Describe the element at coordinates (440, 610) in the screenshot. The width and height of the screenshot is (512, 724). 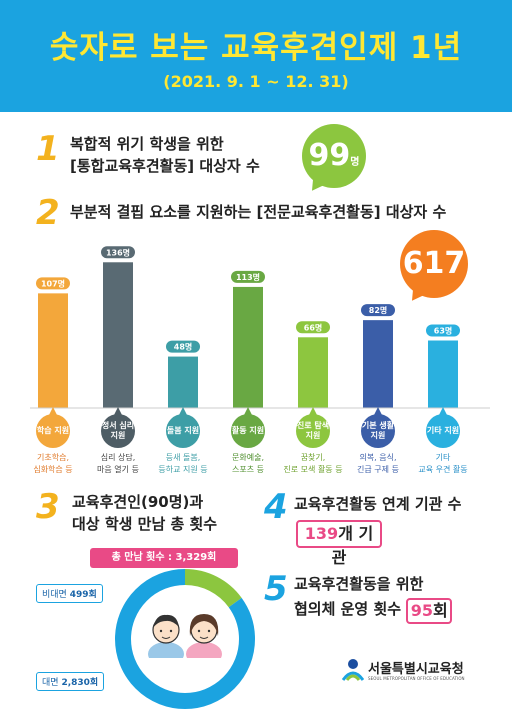
I see `section5-unit: 회` at that location.